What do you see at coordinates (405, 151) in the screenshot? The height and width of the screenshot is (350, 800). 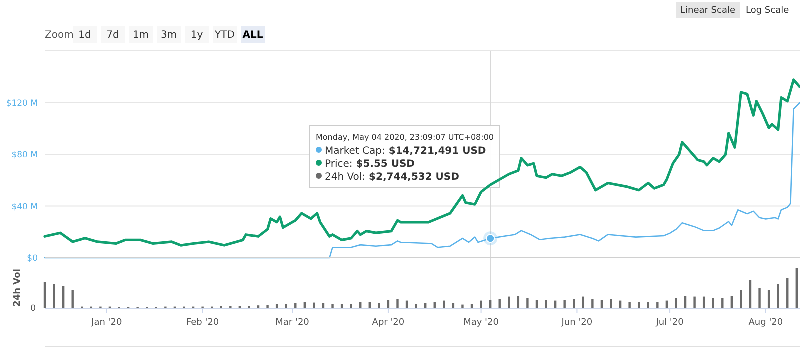 I see `annotation: Market Cap: $14,721,491 USD` at bounding box center [405, 151].